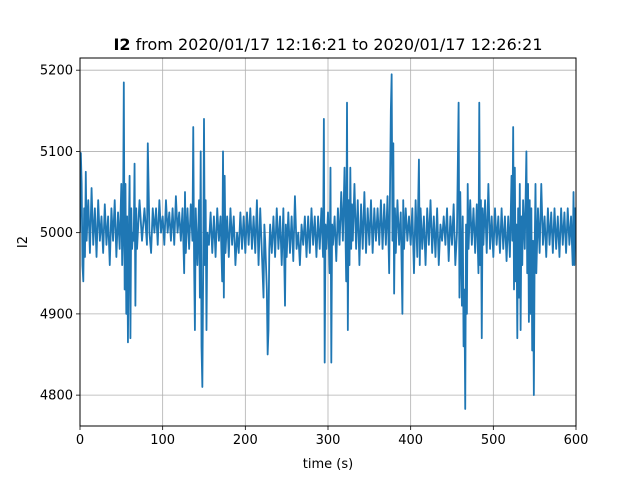 The image size is (640, 480). Describe the element at coordinates (328, 440) in the screenshot. I see `x-tick-label: 300` at that location.